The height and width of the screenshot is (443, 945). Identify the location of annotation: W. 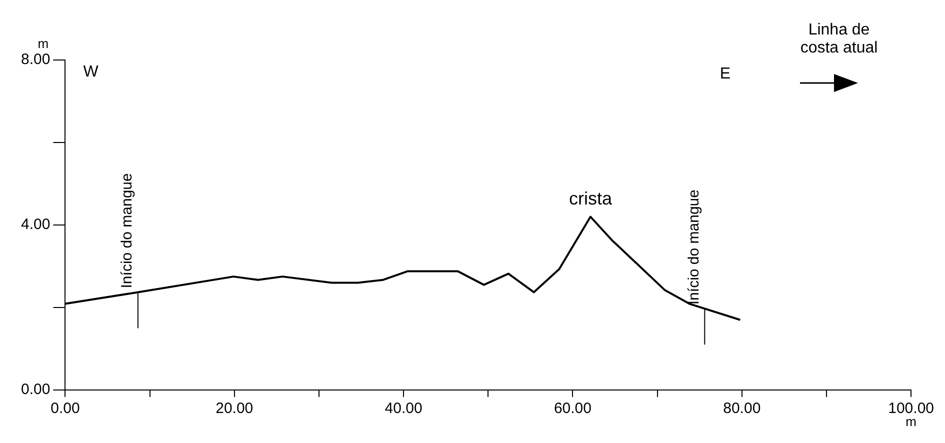
(91, 71).